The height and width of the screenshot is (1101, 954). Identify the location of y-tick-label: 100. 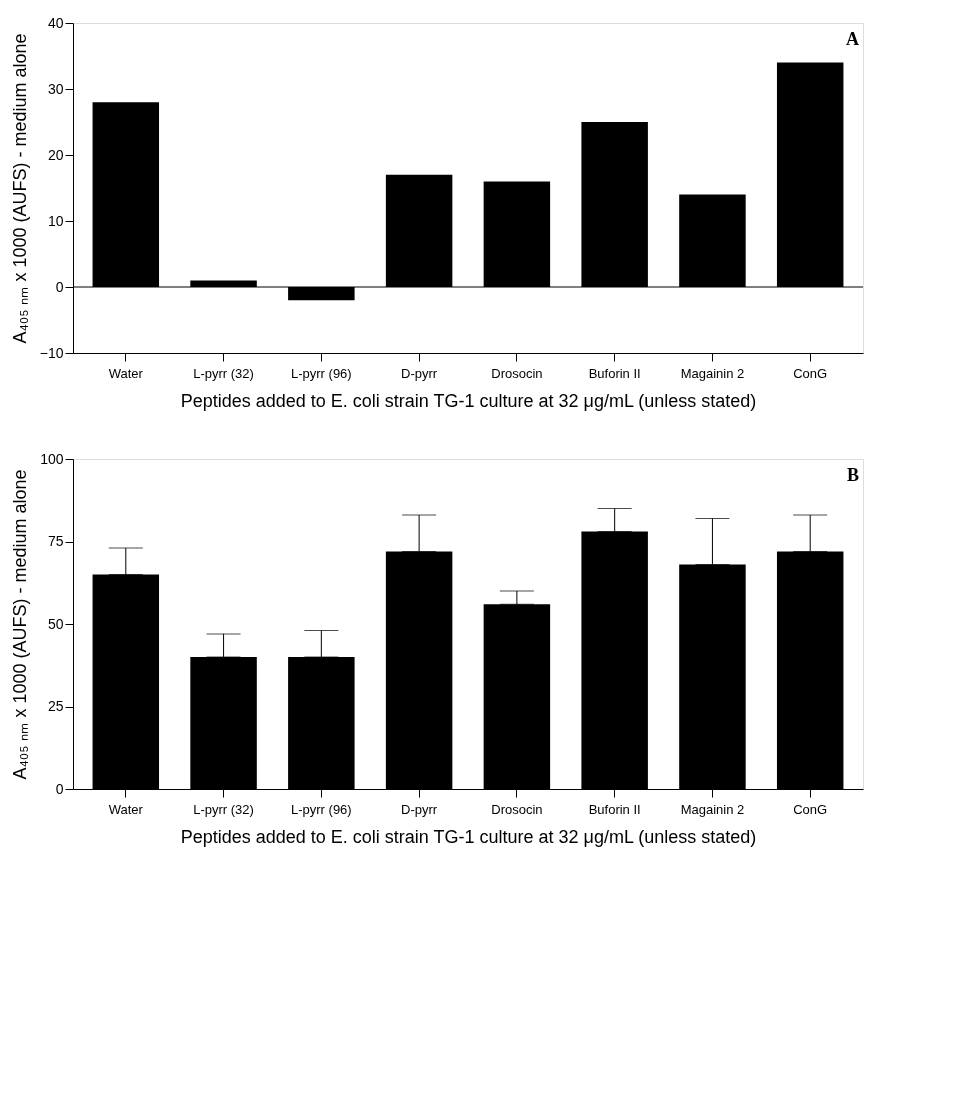
(52, 458).